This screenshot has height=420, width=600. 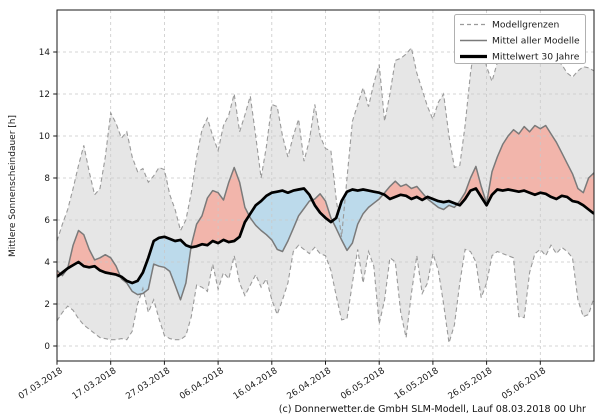 I want to click on x-tick-label: 26.04.2018, so click(x=309, y=384).